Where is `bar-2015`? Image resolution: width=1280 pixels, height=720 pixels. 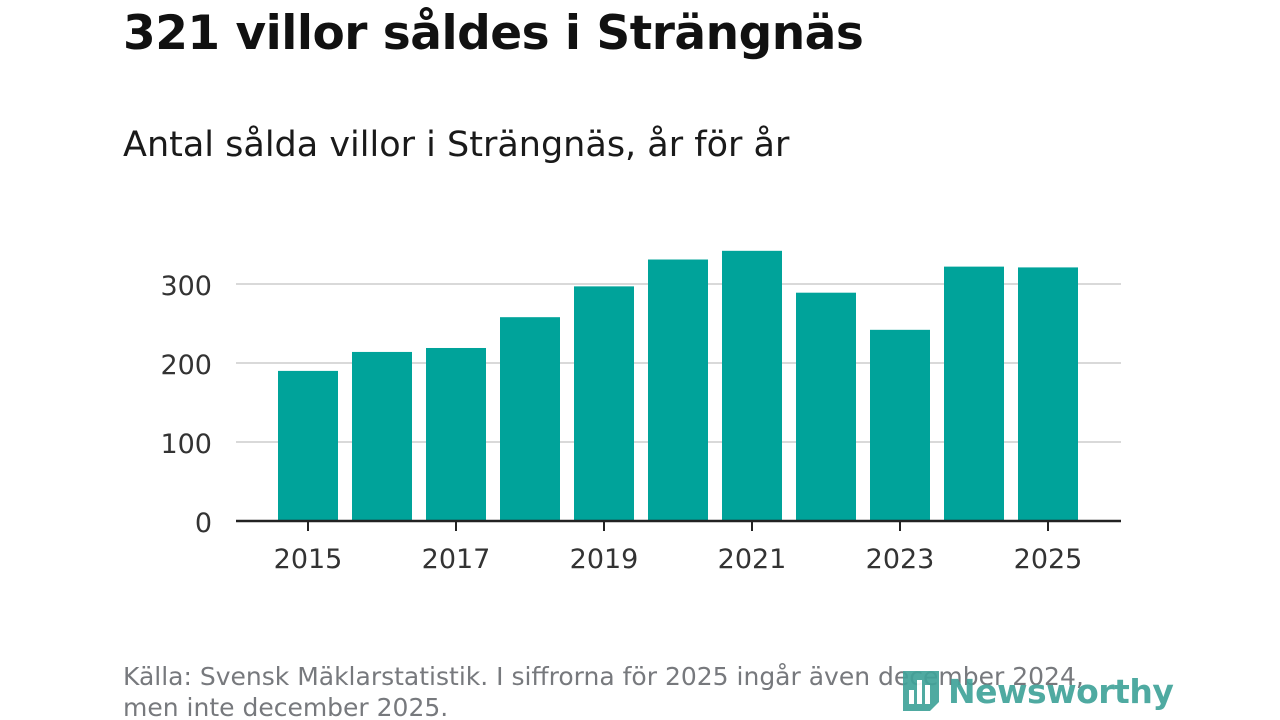
bar-2015 is located at coordinates (308, 445).